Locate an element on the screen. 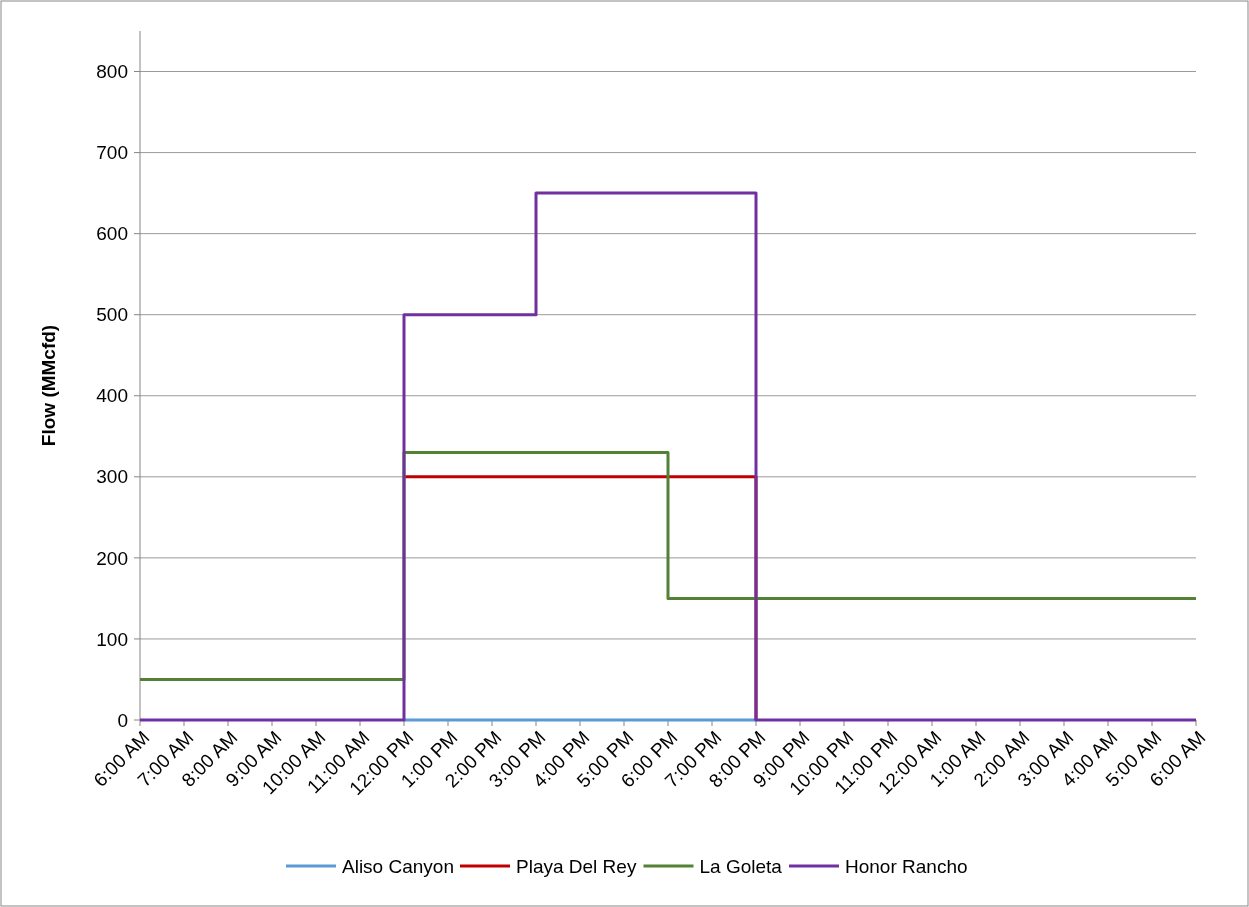  y-tick-label: 400 is located at coordinates (112, 396).